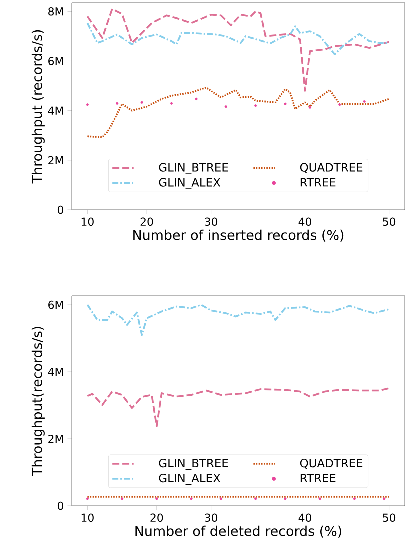  Describe the element at coordinates (239, 236) in the screenshot. I see `x-axis-title: Number of inserted records (%)` at that location.